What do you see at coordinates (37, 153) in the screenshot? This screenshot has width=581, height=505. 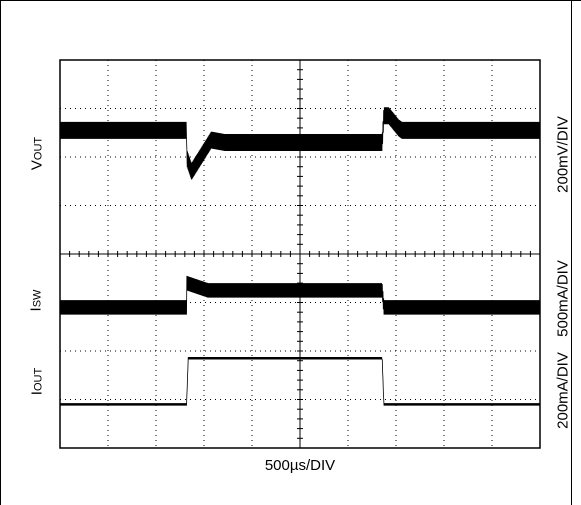 I see `vout-label: VOUT` at bounding box center [37, 153].